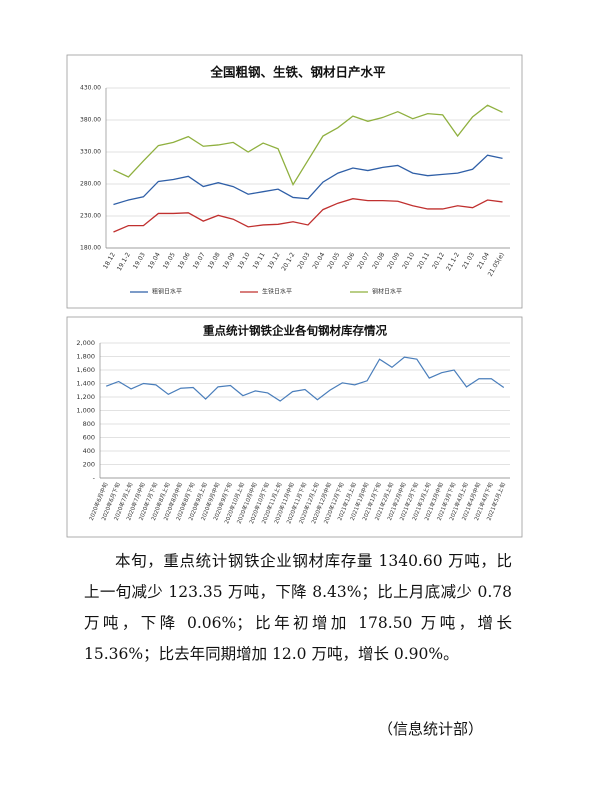  Describe the element at coordinates (85, 411) in the screenshot. I see `y-tick-label: 1,000` at that location.